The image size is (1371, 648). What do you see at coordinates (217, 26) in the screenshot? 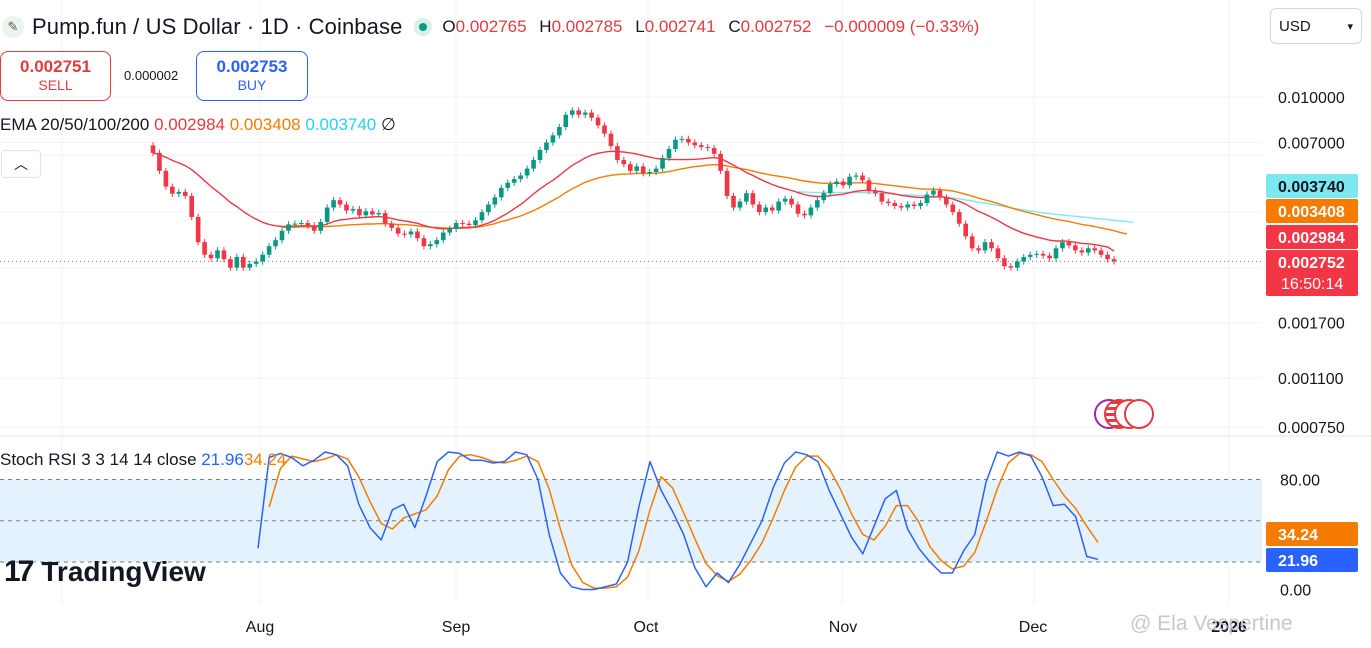
I see `symbol-title: Pump.fun / US Dollar · 1D · Coinbase` at bounding box center [217, 26].